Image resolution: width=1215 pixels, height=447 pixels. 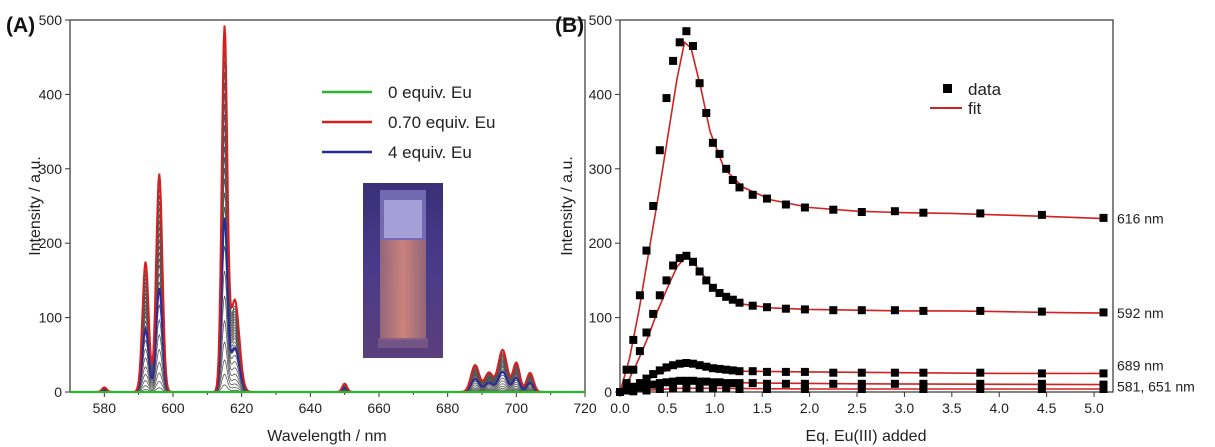 What do you see at coordinates (105, 408) in the screenshot?
I see `x-tick-label: 580` at bounding box center [105, 408].